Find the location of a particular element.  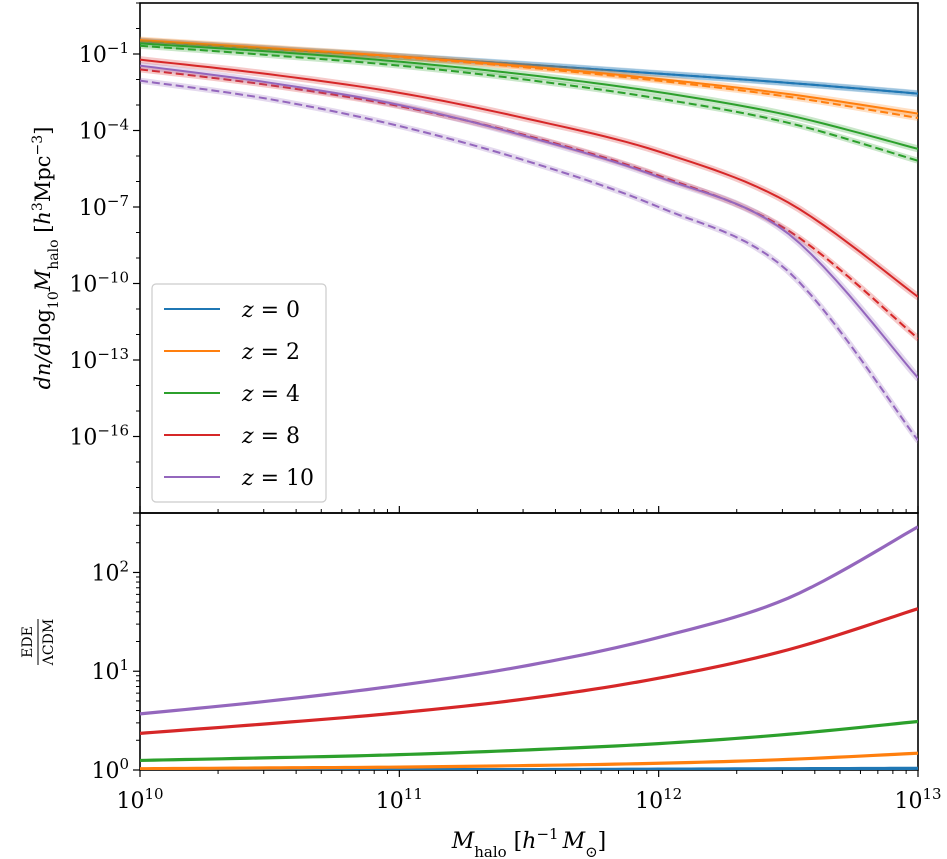

legend-label-1: z = 2 is located at coordinates (270, 352).